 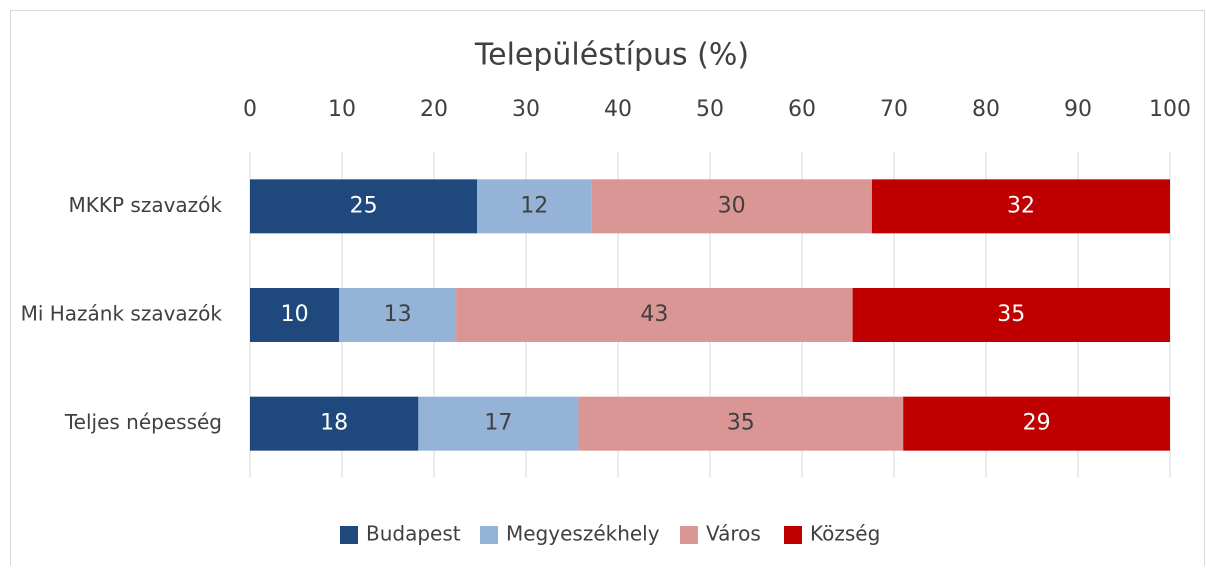 What do you see at coordinates (526, 109) in the screenshot?
I see `x-tick-label: 30` at bounding box center [526, 109].